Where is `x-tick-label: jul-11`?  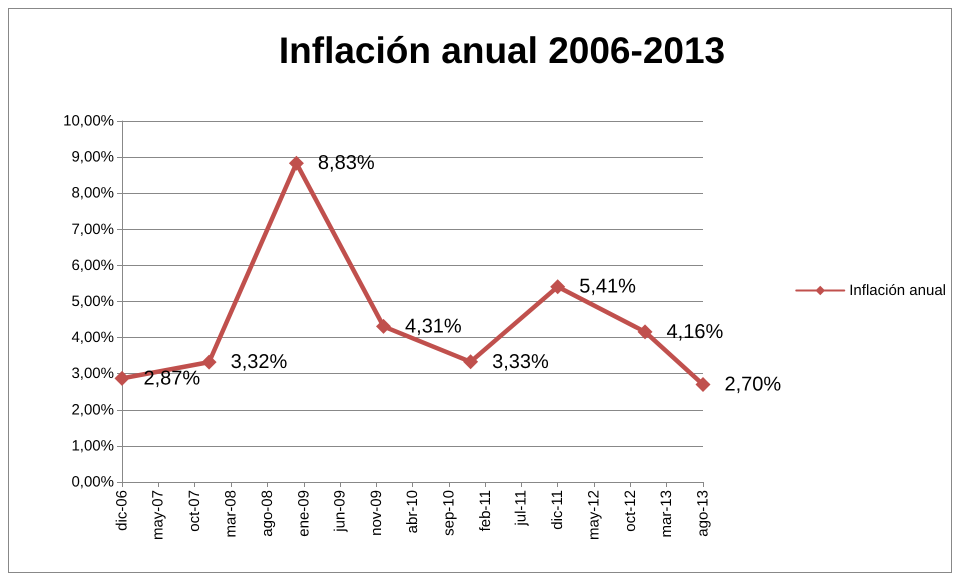 x-tick-label: jul-11 is located at coordinates (521, 508).